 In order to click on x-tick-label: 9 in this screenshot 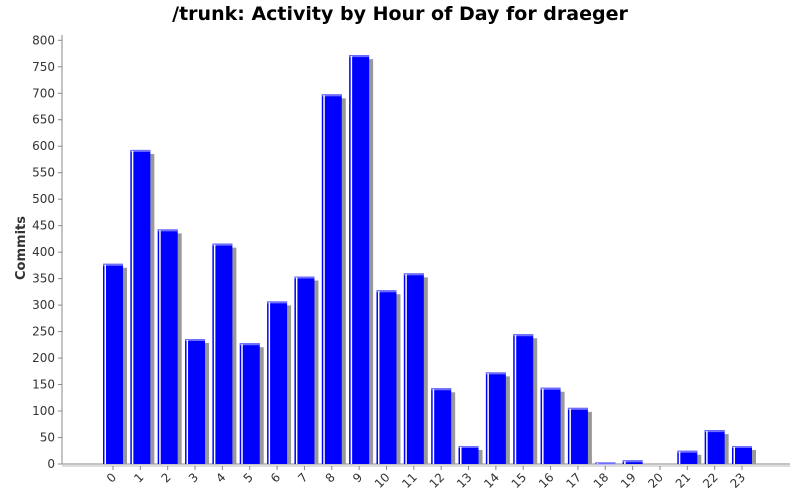, I will do `click(357, 477)`.